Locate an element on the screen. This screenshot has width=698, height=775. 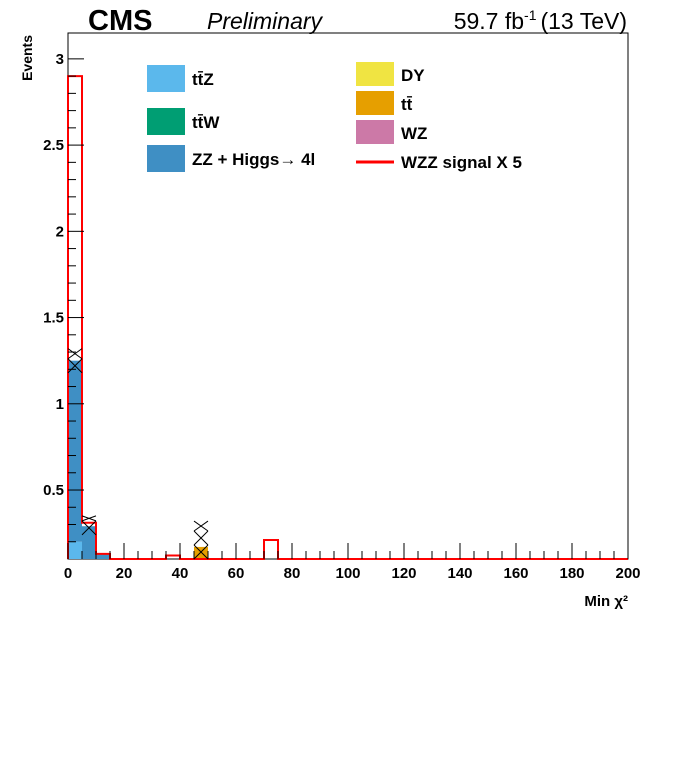
y-tick-label: 1.5 is located at coordinates (53, 318).